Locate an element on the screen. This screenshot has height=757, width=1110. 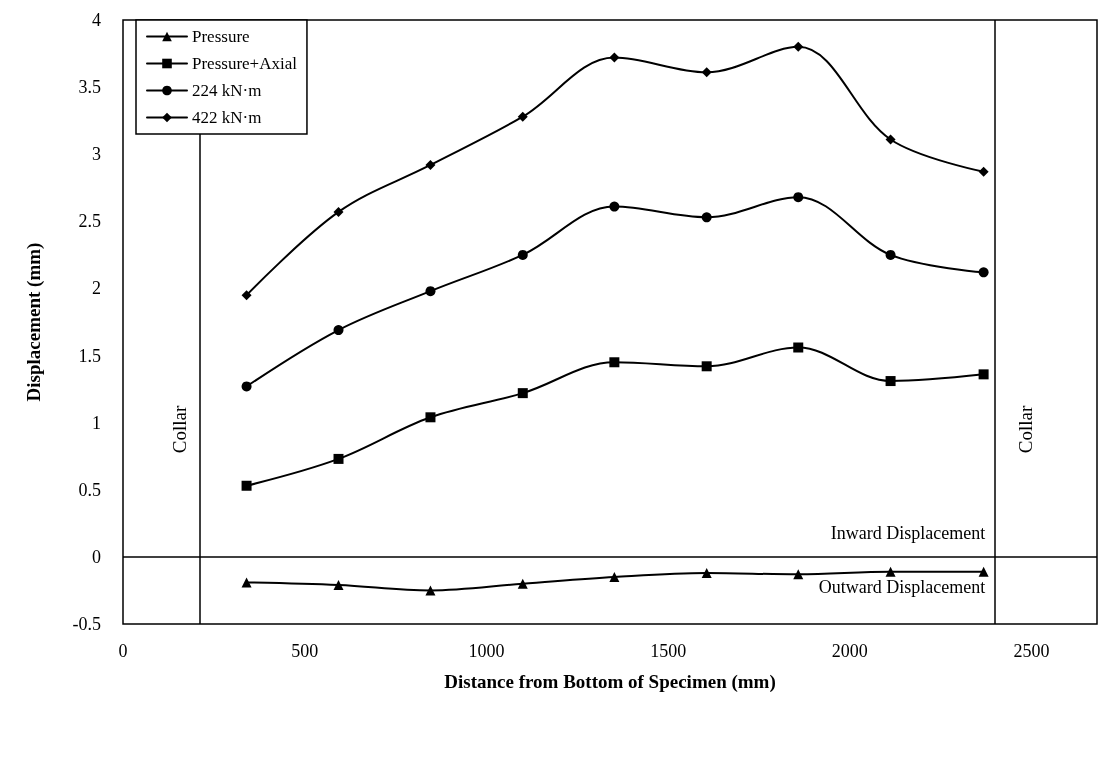
legend-label: 422 kN·m is located at coordinates (227, 117).